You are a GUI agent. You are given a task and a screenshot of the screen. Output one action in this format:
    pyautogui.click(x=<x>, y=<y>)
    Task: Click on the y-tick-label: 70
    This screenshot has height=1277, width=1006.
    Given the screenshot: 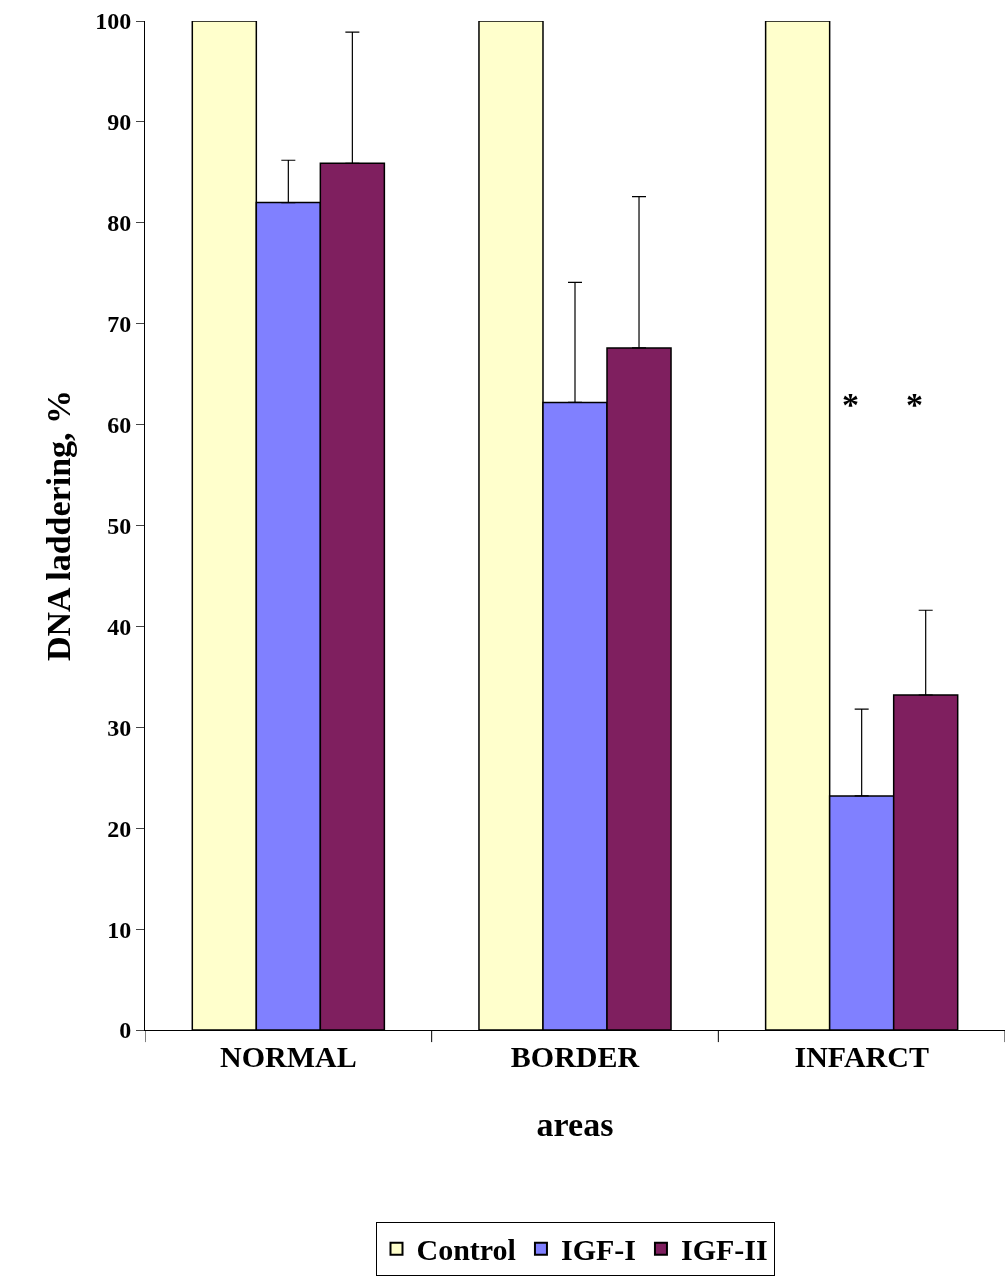 What is the action you would take?
    pyautogui.click(x=119, y=324)
    